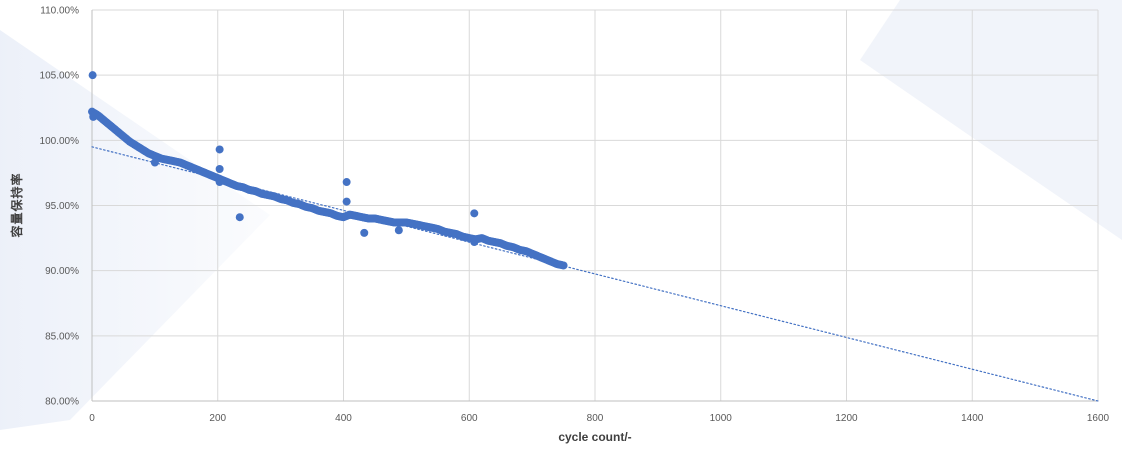  What do you see at coordinates (563, 265) in the screenshot?
I see `data-point` at bounding box center [563, 265].